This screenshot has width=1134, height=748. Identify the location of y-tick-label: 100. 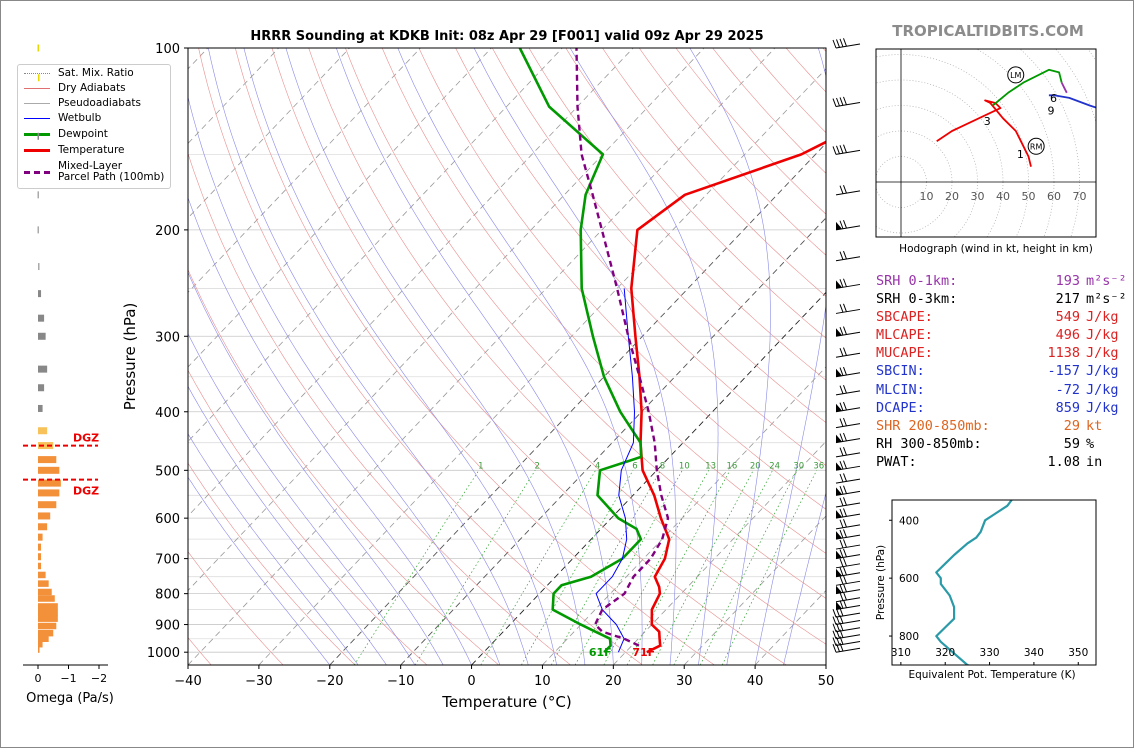
(167, 49).